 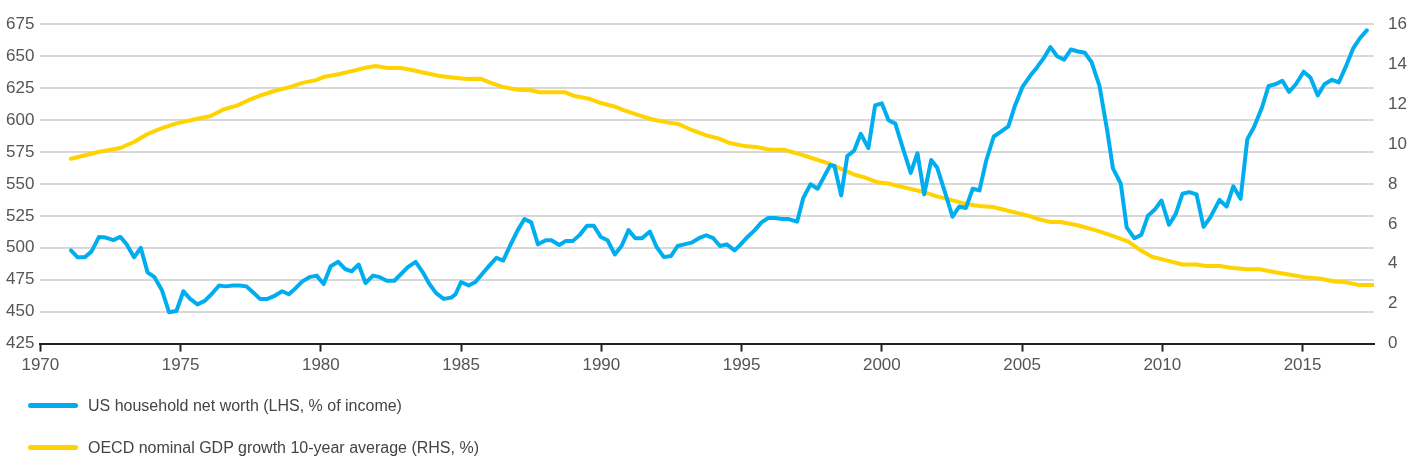 I want to click on y-tick-label: 650, so click(x=20, y=55).